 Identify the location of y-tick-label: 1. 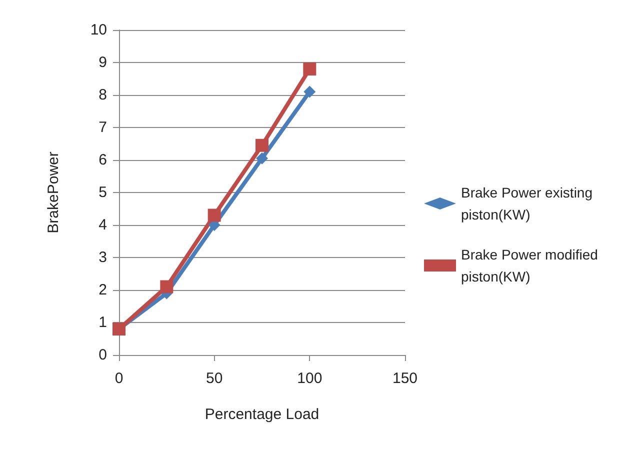
(102, 322).